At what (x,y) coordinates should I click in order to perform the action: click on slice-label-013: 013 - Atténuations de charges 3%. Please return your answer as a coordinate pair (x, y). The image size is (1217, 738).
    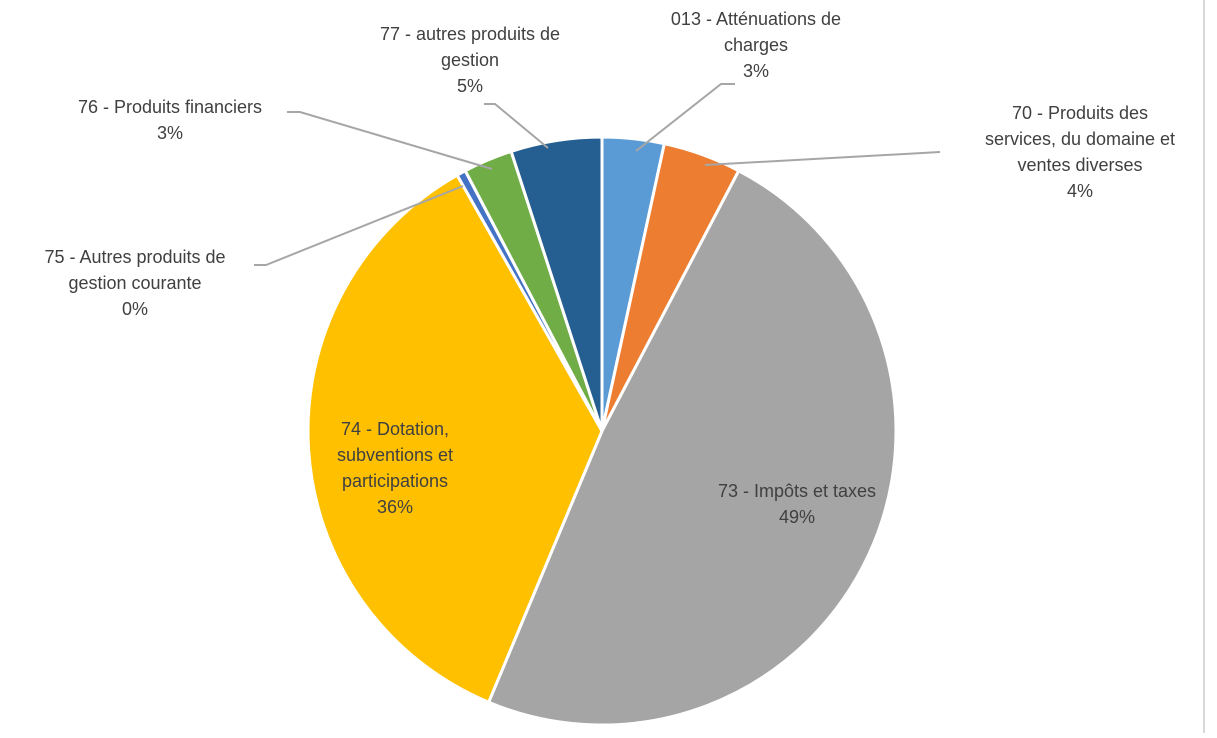
    Looking at the image, I should click on (756, 45).